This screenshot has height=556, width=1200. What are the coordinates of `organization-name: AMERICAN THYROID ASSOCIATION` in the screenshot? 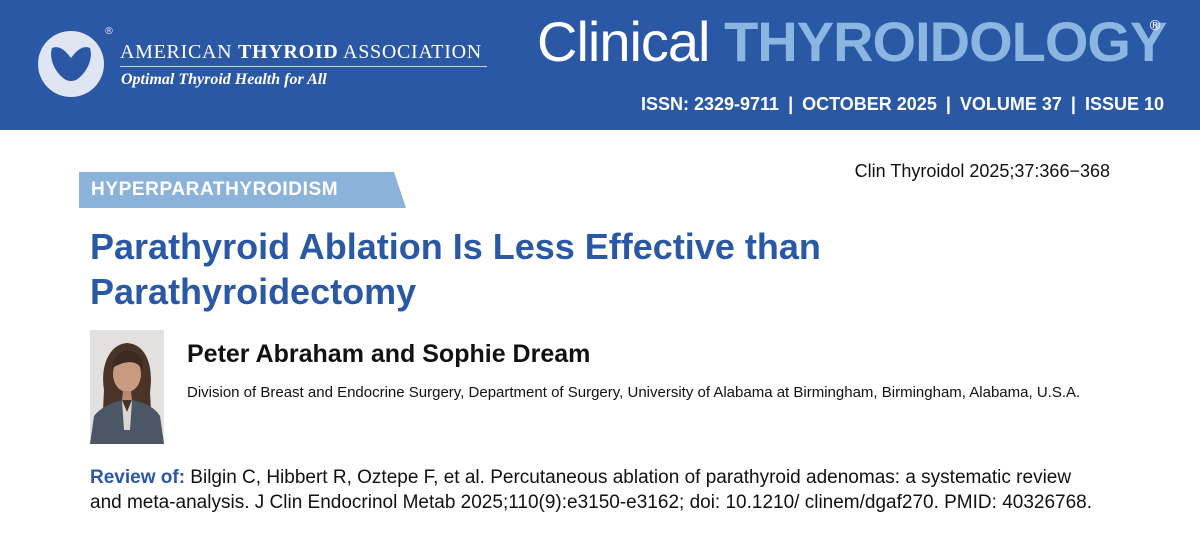 It's located at (301, 52).